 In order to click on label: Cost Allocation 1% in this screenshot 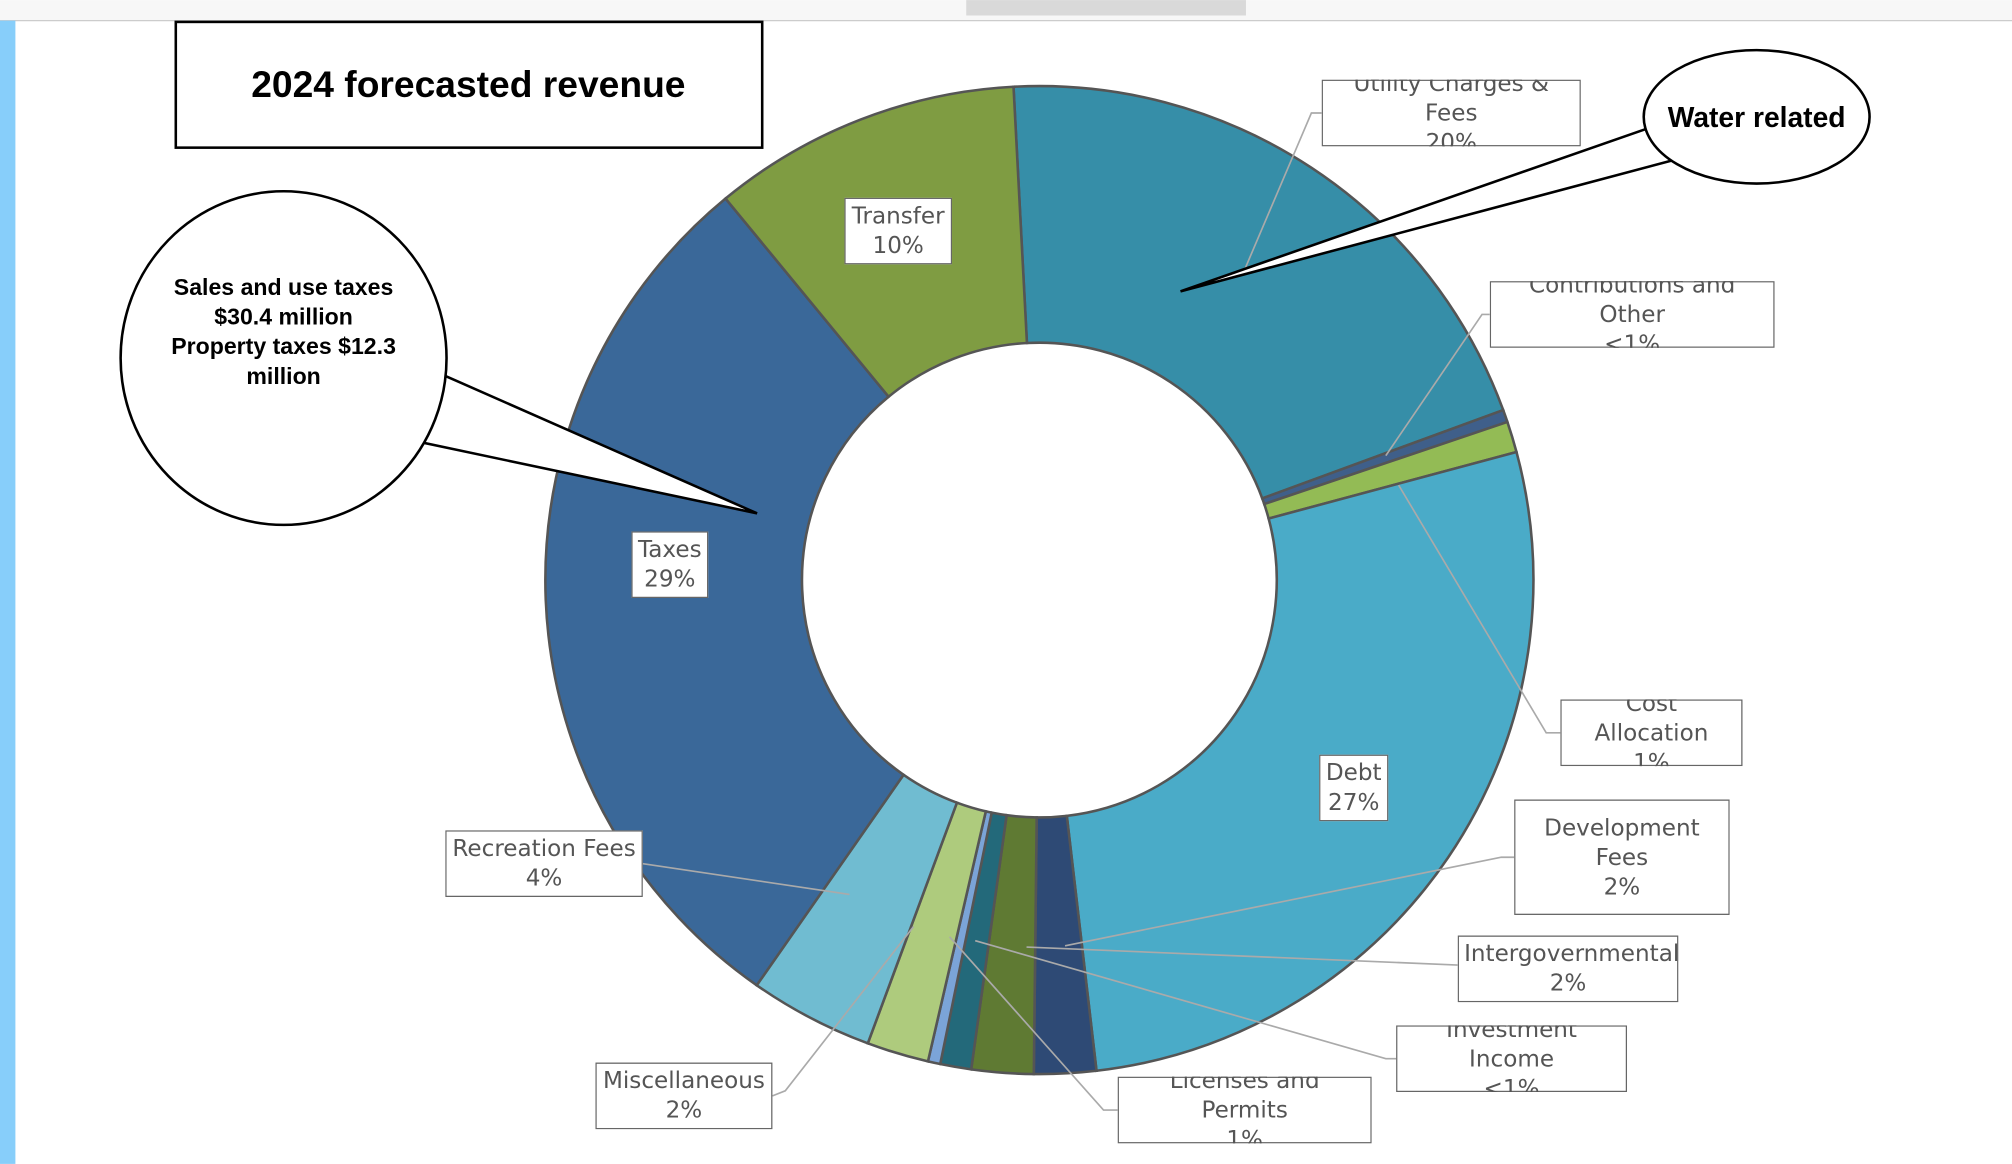, I will do `click(1651, 733)`.